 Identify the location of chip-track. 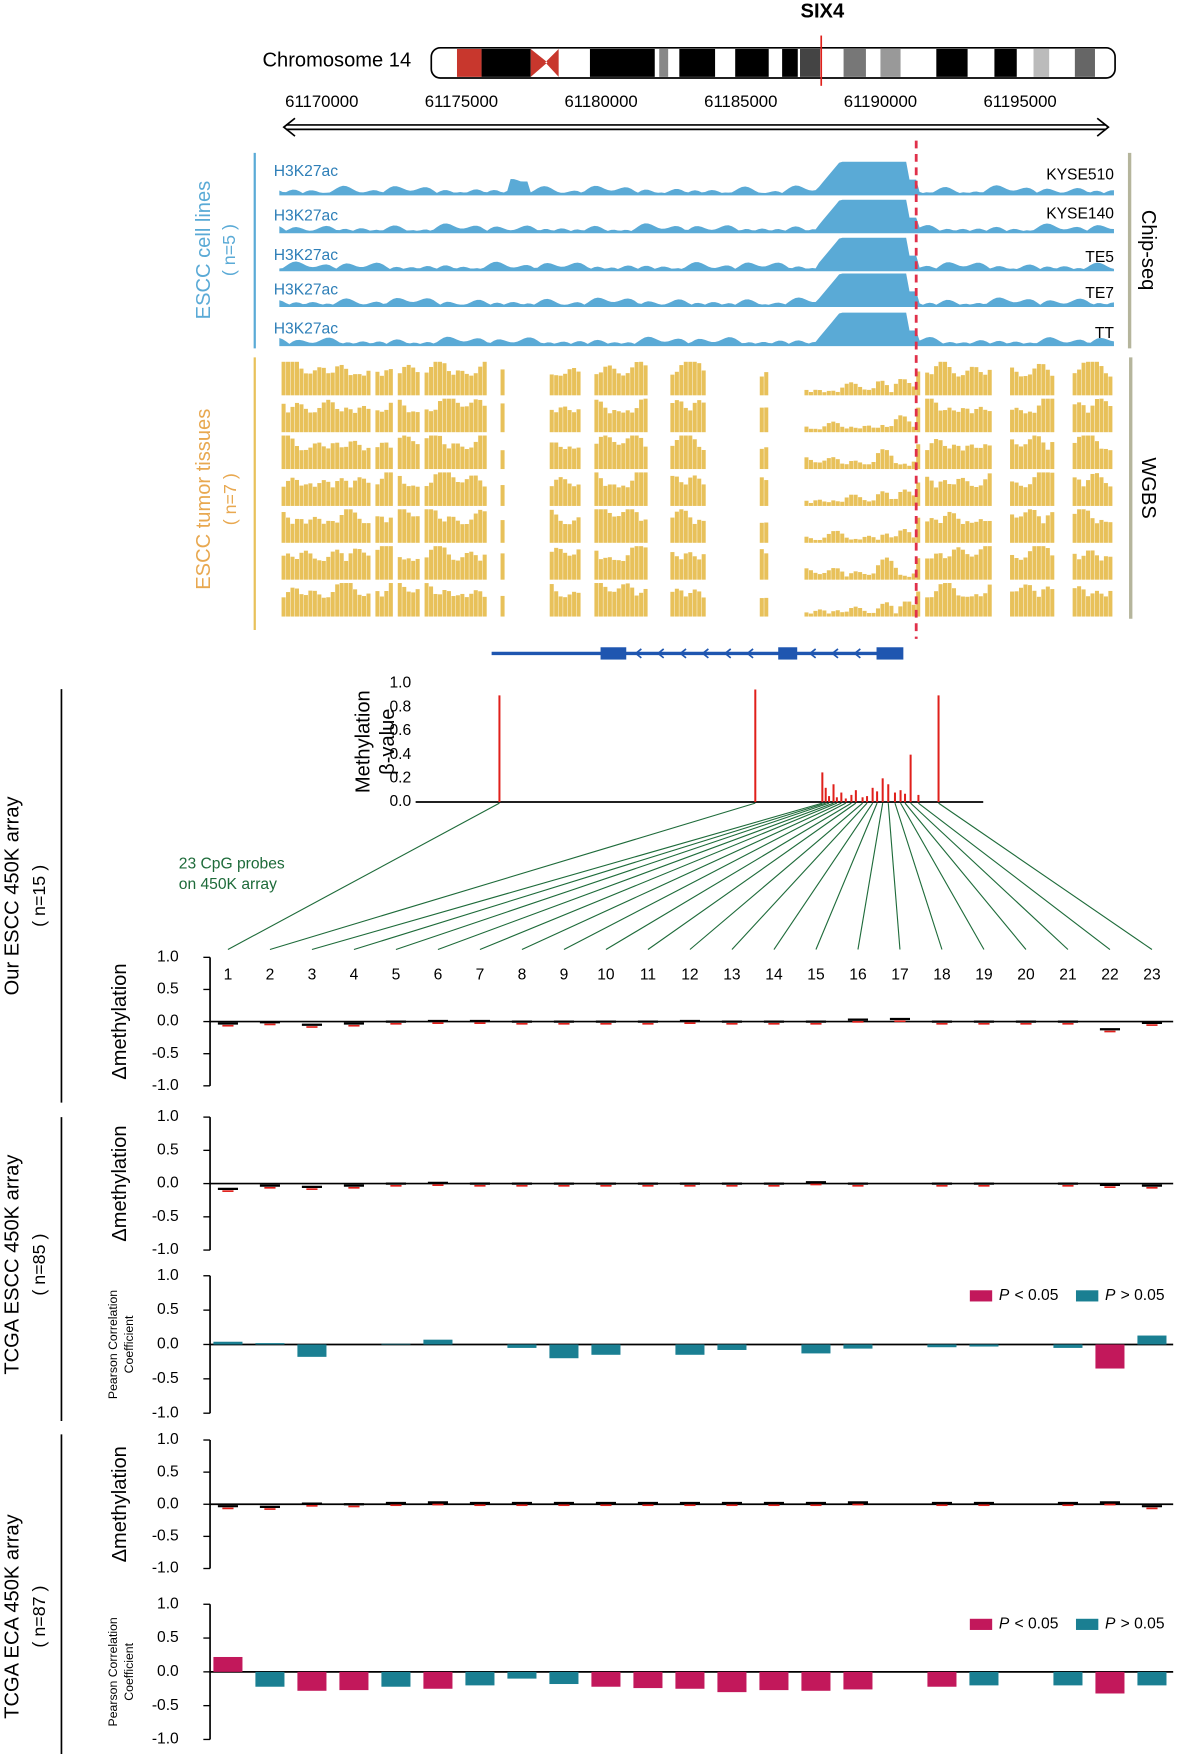
(696, 216).